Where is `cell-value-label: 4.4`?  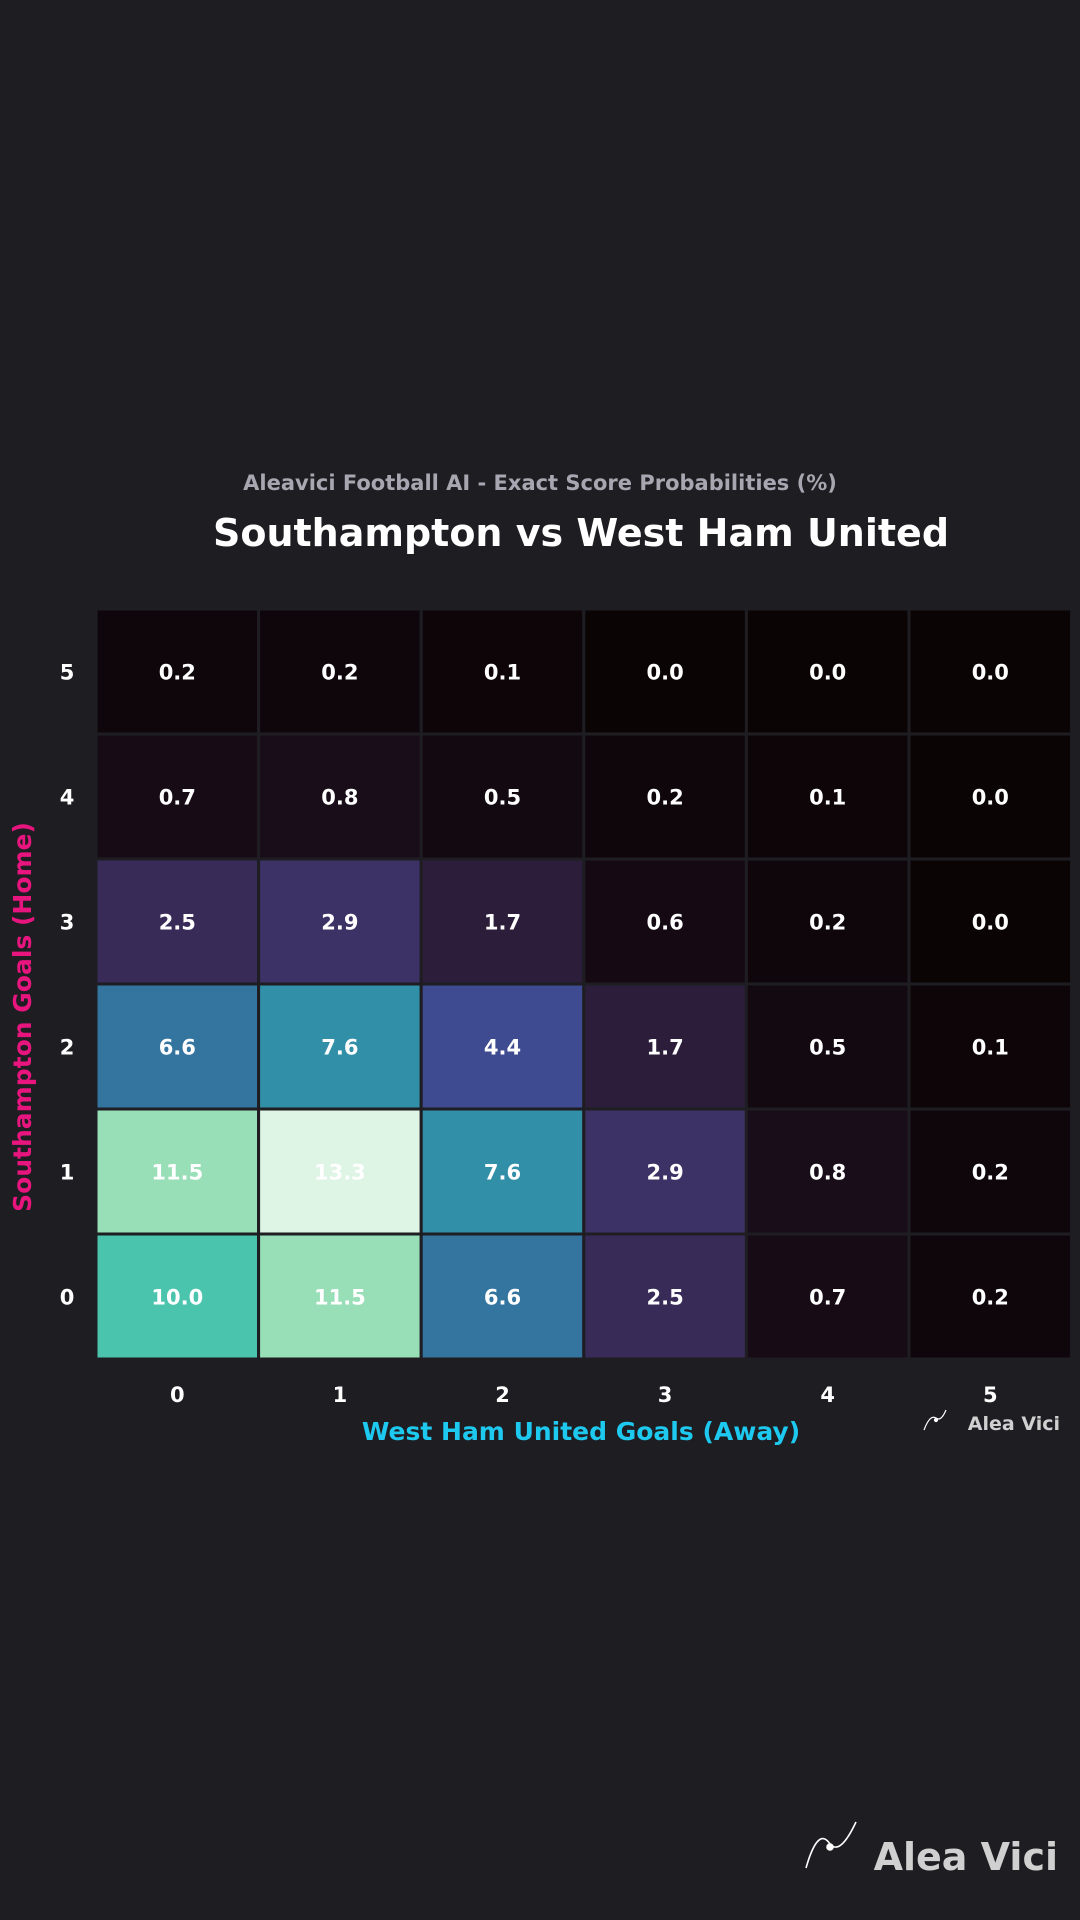 cell-value-label: 4.4 is located at coordinates (502, 1048).